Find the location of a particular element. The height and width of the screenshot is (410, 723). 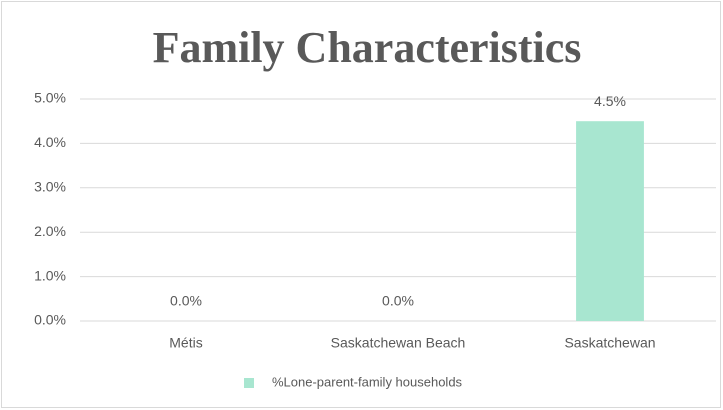

y-tick-label: 2.0% is located at coordinates (50, 231).